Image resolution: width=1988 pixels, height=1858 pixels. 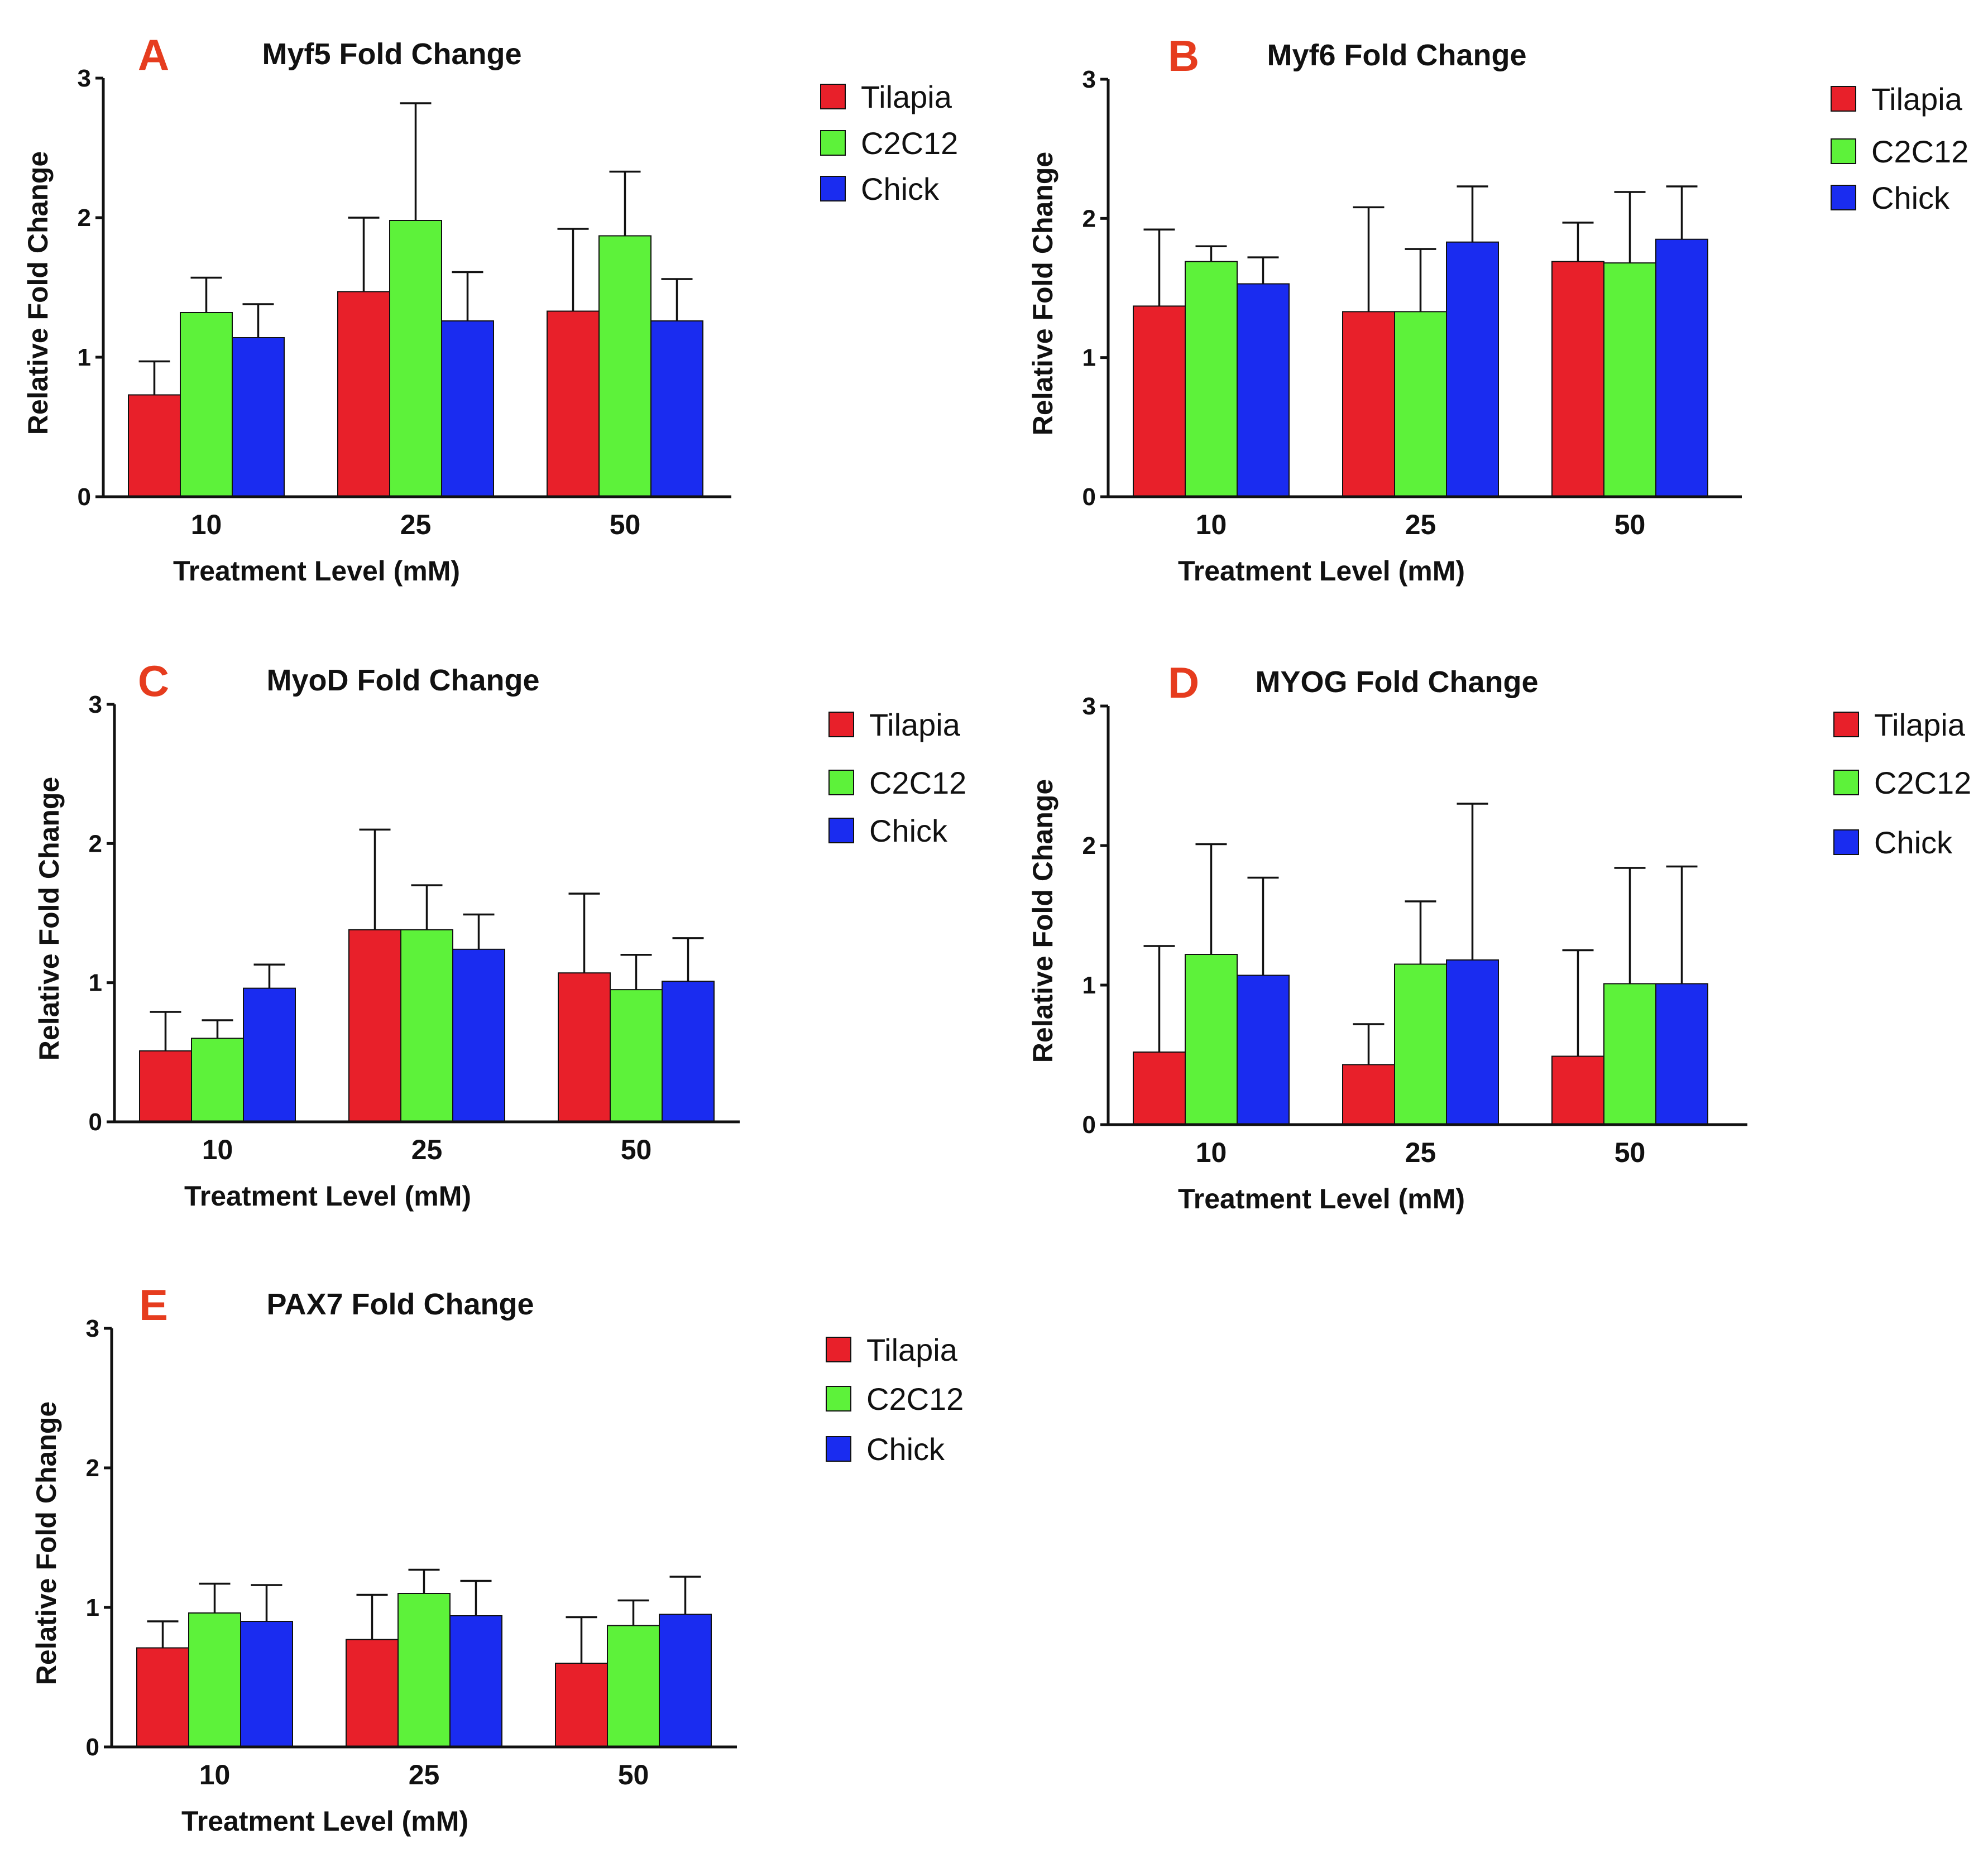 What do you see at coordinates (1397, 55) in the screenshot?
I see `chart-title: Myf6 Fold Change` at bounding box center [1397, 55].